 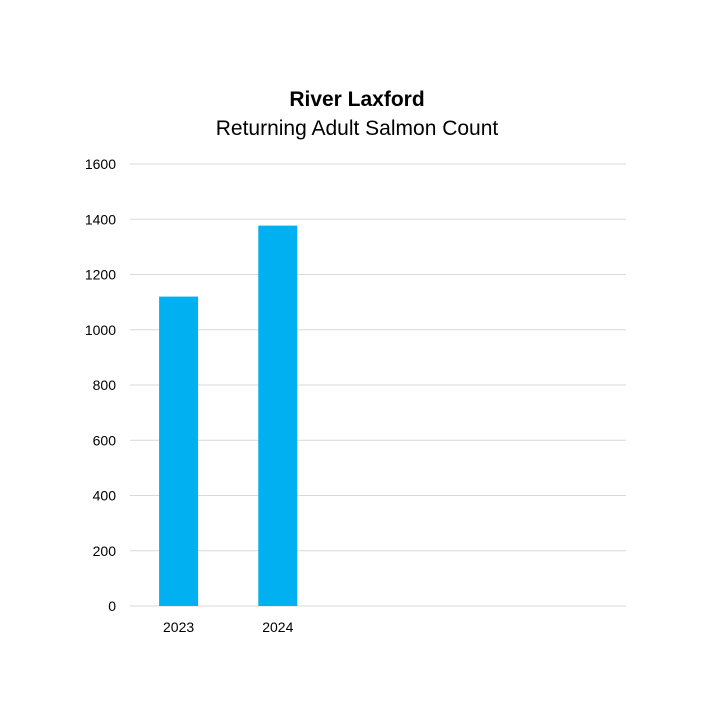 I want to click on y-tick-label: 1000, so click(x=100, y=330).